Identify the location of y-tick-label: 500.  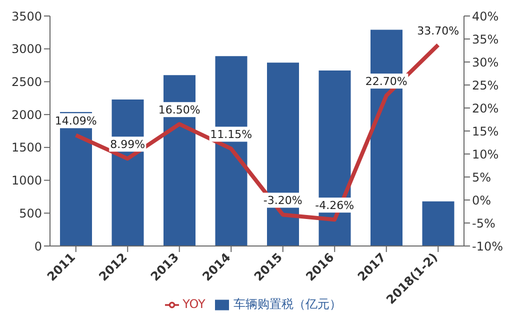
(30, 213).